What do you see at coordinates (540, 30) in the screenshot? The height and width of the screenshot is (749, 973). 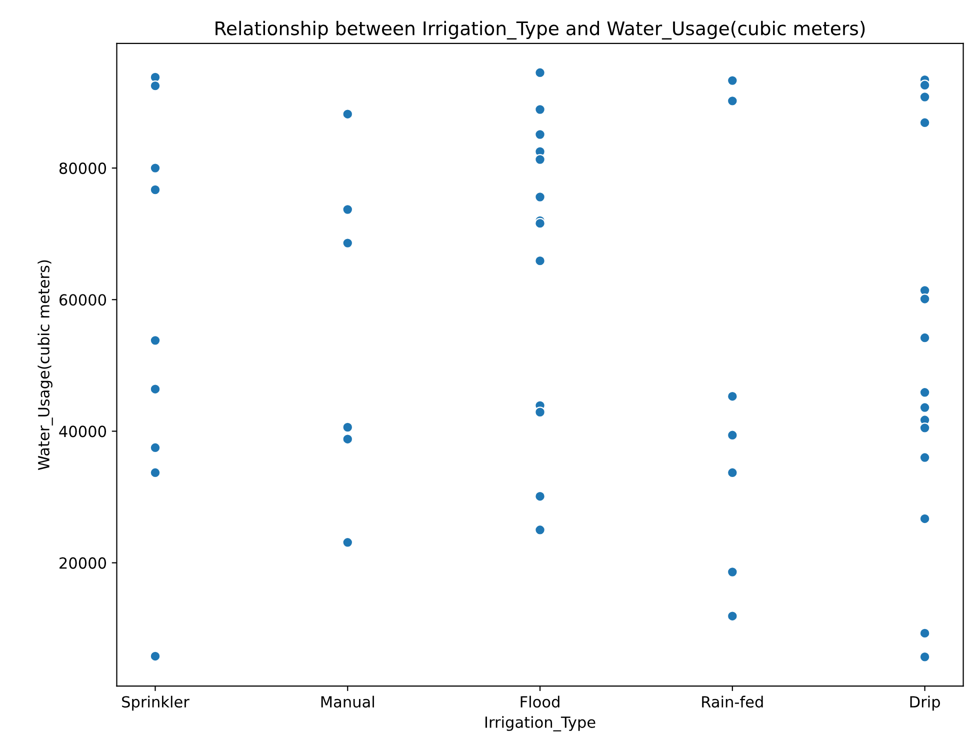 I see `chart-title: Relationship between Irrigation_Type and Water_Usage(cubic meters)` at bounding box center [540, 30].